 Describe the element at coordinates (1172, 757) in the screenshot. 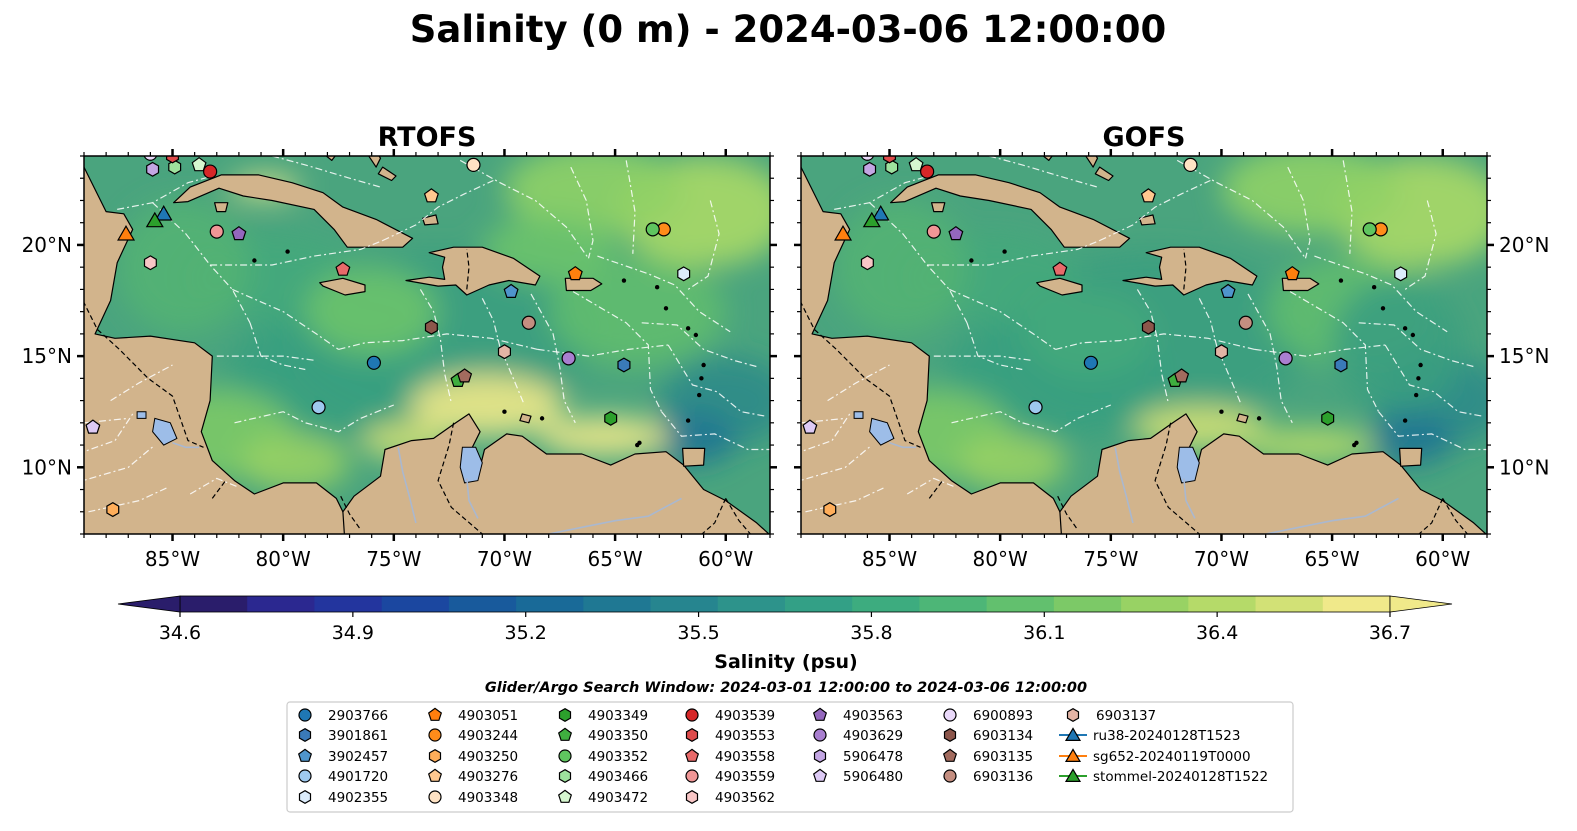

I see `legend-label: sg652-20240119T0000` at that location.